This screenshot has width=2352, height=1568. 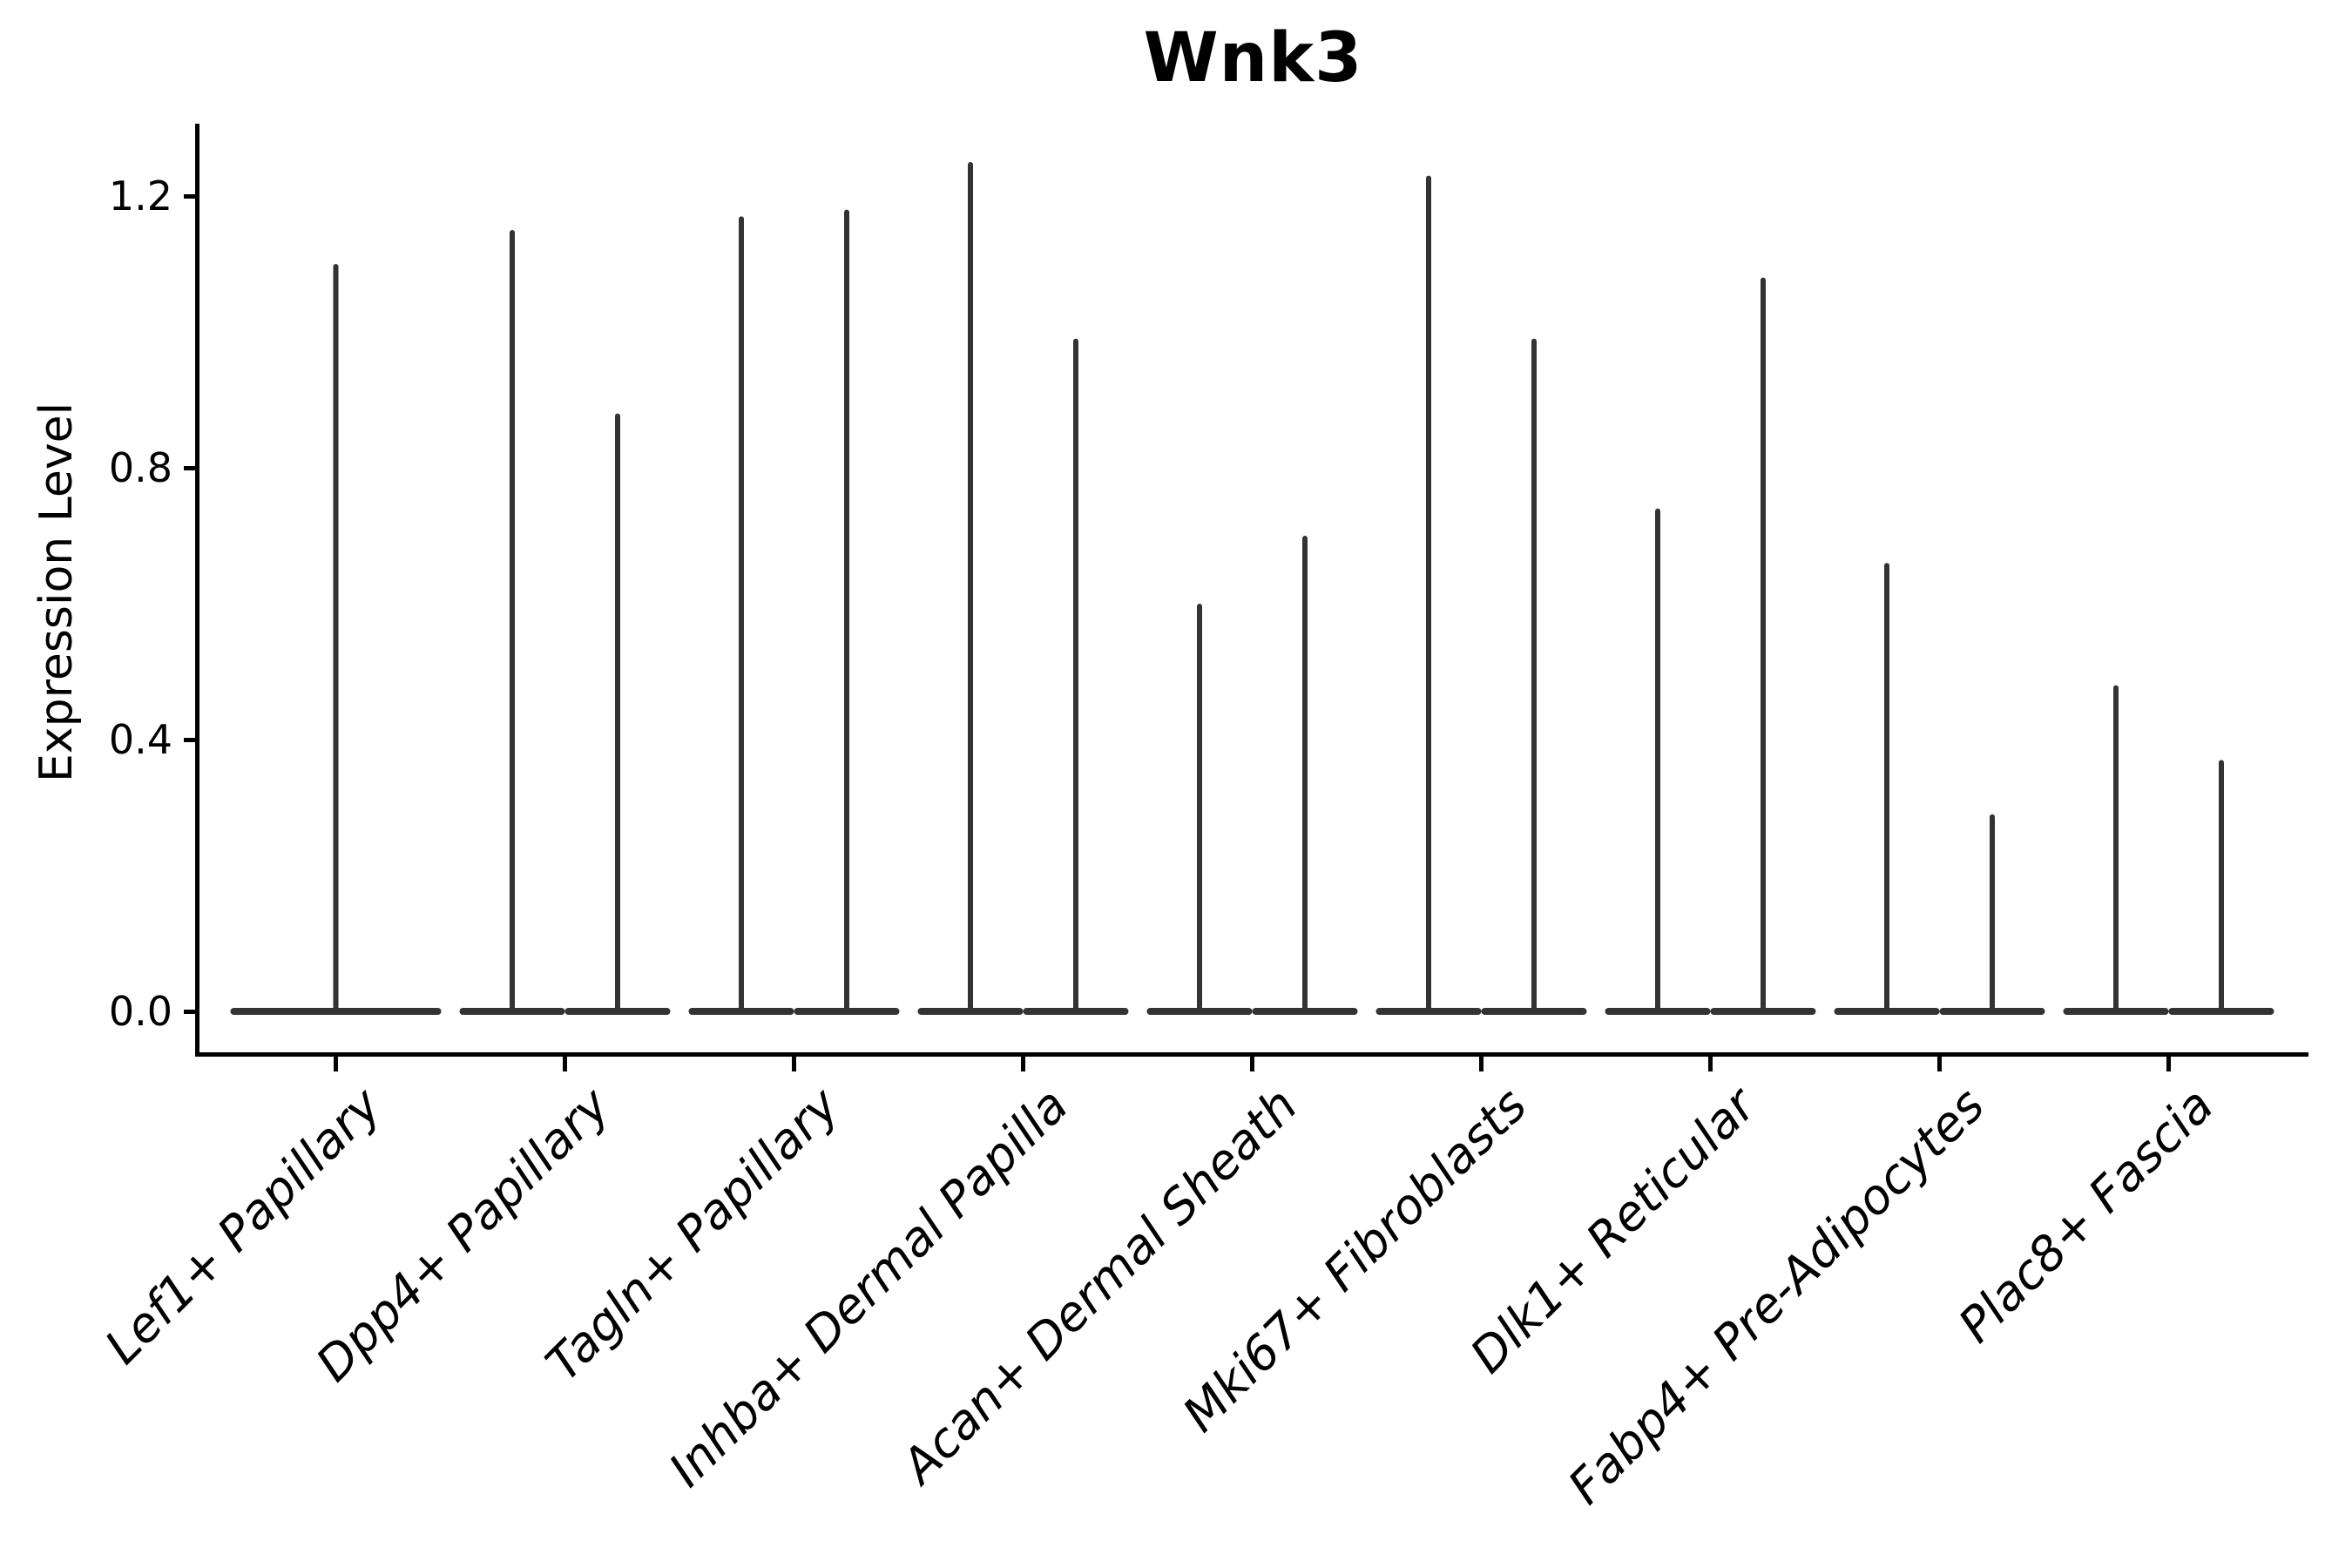 What do you see at coordinates (1253, 58) in the screenshot?
I see `plot-title: Wnk3` at bounding box center [1253, 58].